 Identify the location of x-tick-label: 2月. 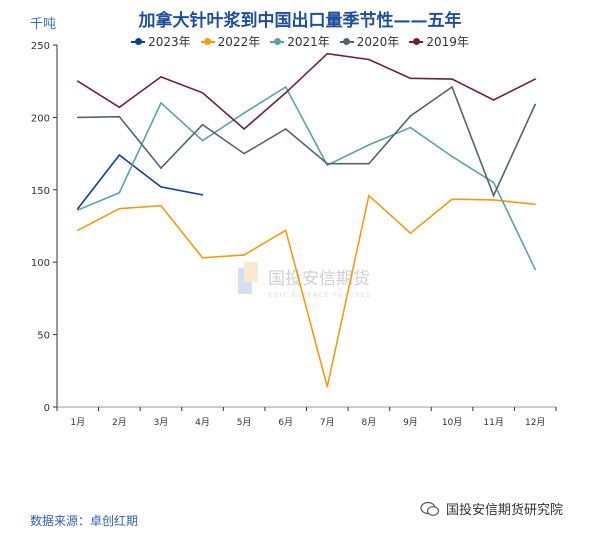
(119, 422).